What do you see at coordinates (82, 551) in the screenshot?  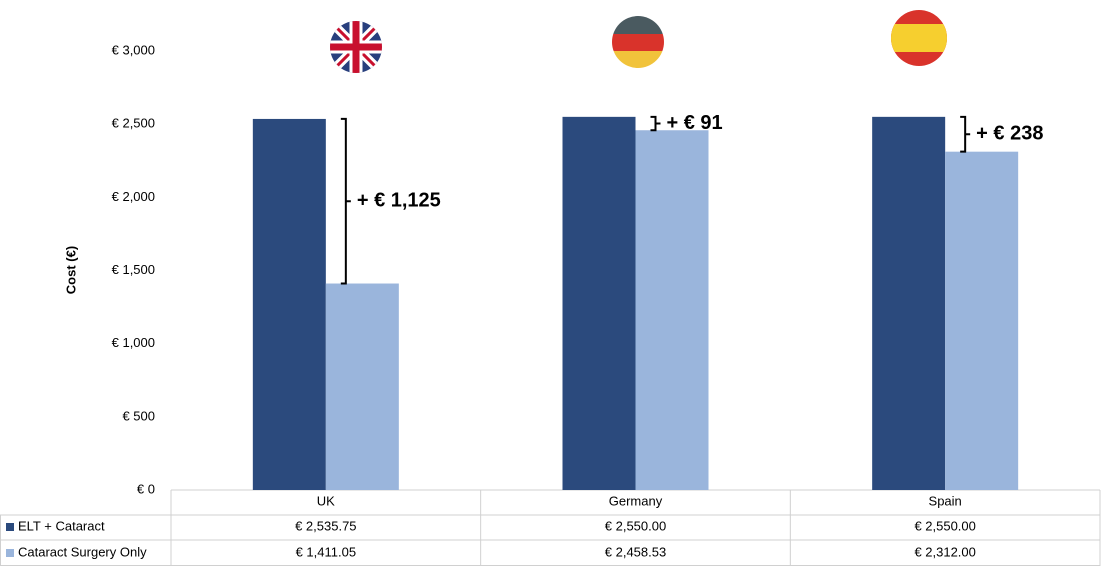 I see `legend-label: Cataract Surgery Only` at bounding box center [82, 551].